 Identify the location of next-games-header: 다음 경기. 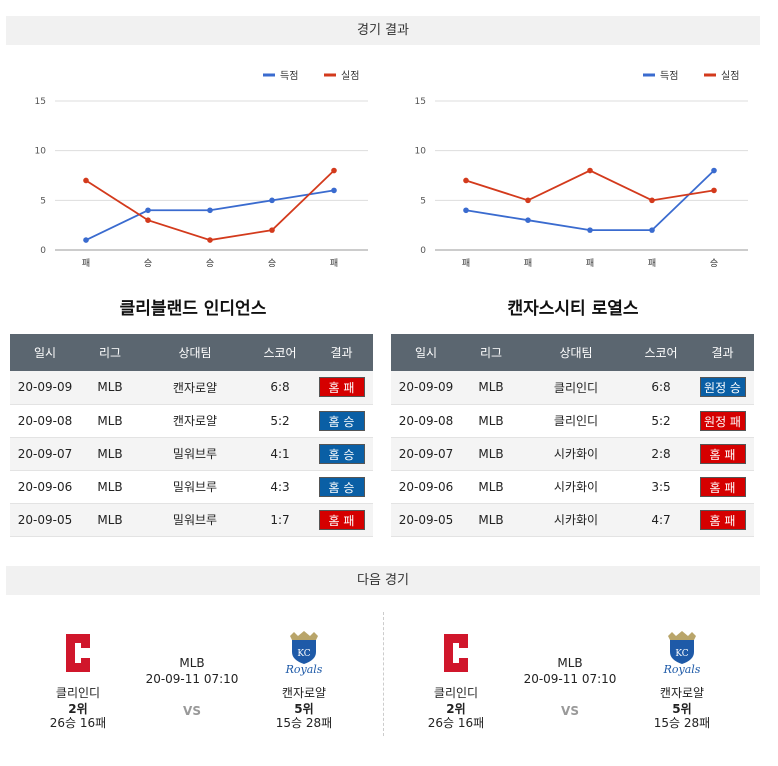
(383, 580).